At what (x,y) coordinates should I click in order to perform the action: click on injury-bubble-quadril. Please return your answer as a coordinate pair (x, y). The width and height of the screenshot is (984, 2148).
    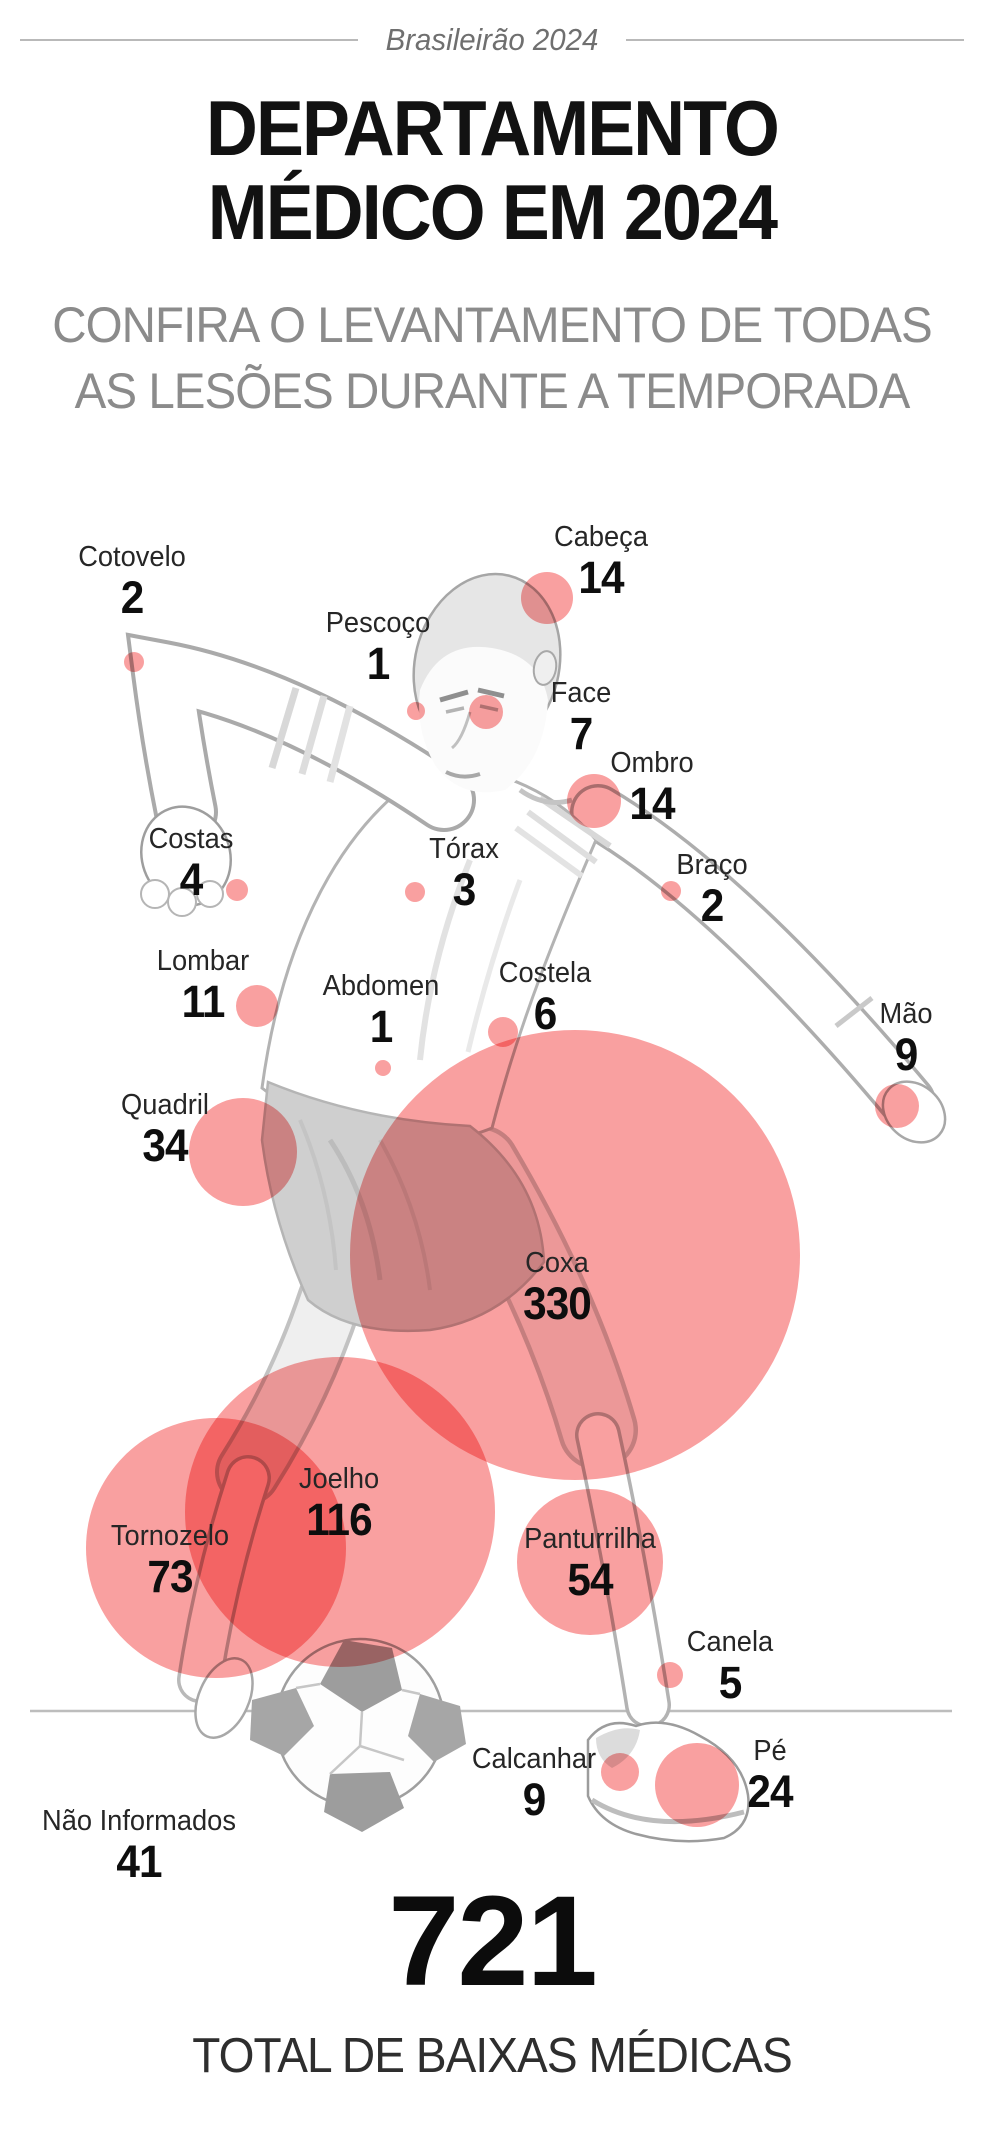
    Looking at the image, I should click on (243, 1152).